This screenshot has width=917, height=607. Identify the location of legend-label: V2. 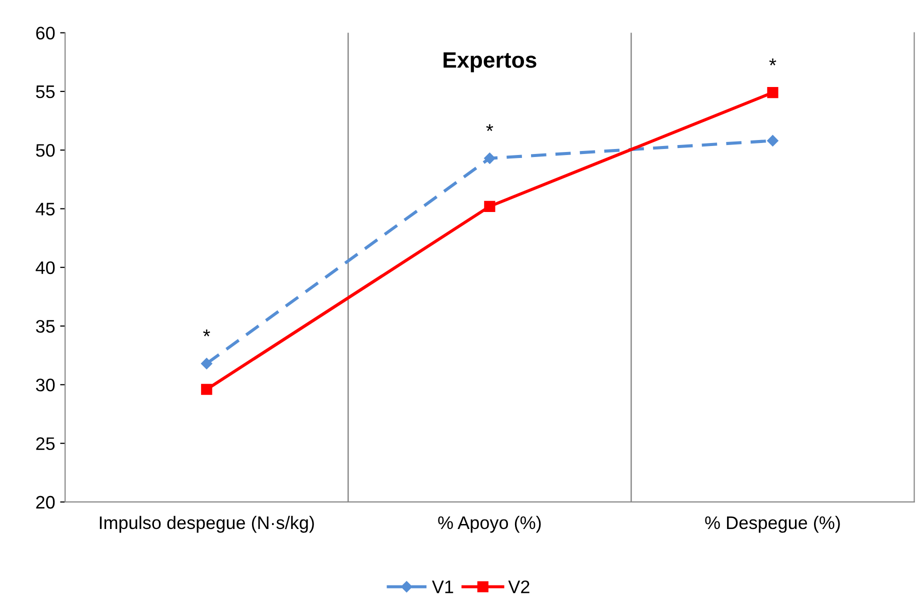
(519, 587).